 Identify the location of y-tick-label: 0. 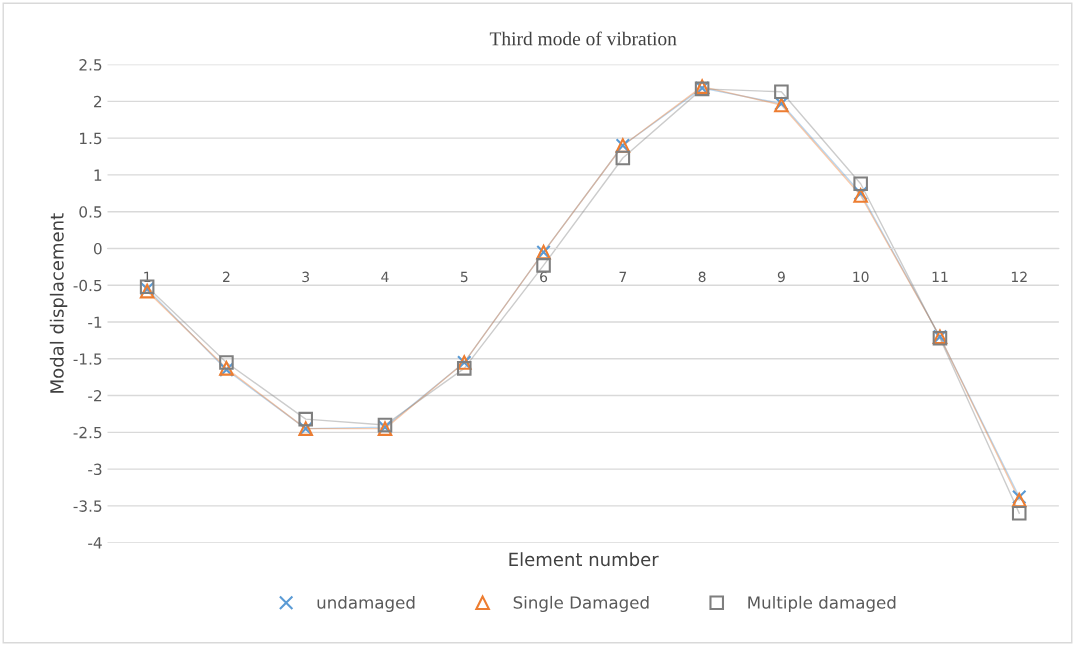
(97, 248).